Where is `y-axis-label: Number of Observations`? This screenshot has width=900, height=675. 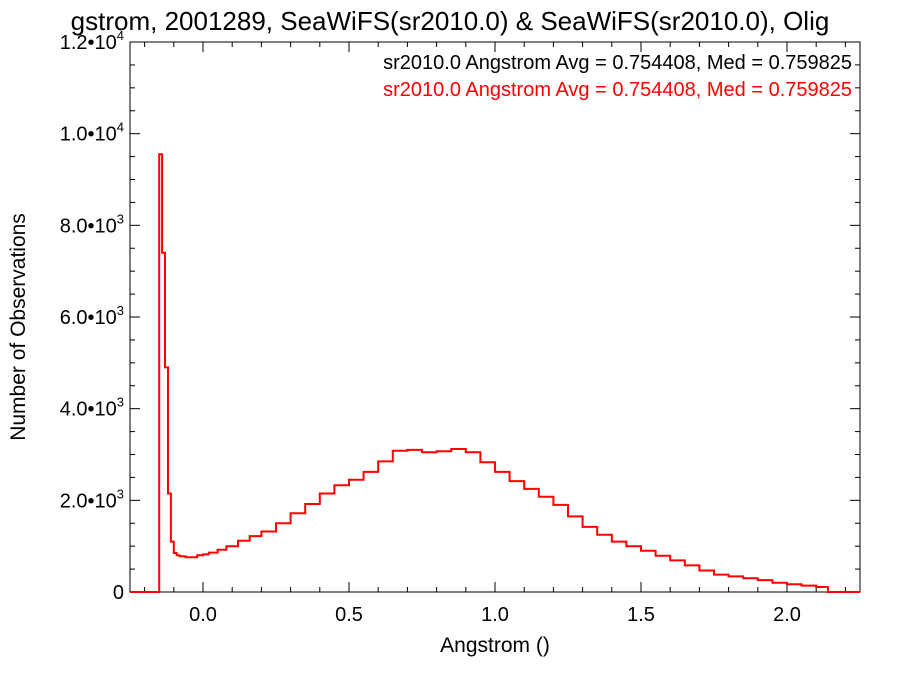 y-axis-label: Number of Observations is located at coordinates (18, 327).